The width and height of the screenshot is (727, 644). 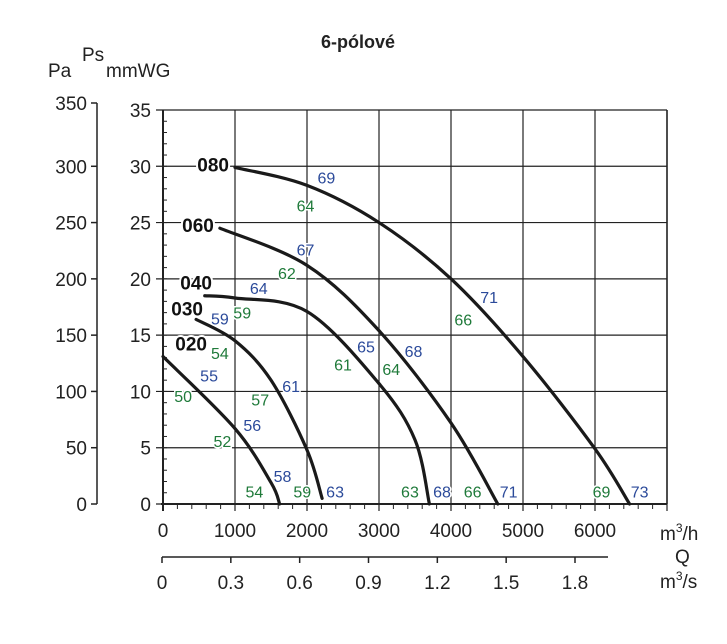 What do you see at coordinates (231, 583) in the screenshot?
I see `x2-tick-label: 0.3` at bounding box center [231, 583].